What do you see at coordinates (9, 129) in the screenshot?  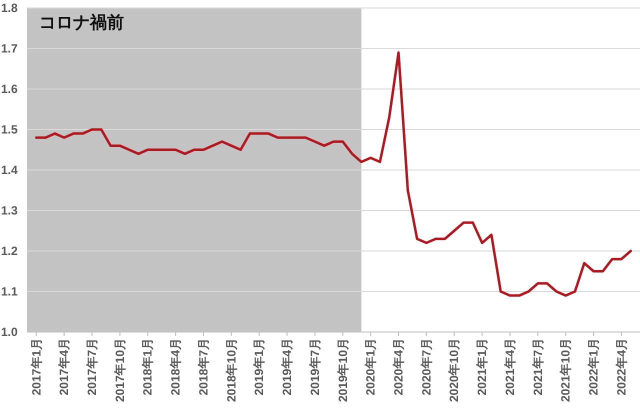 I see `y-tick-label: 1.5` at bounding box center [9, 129].